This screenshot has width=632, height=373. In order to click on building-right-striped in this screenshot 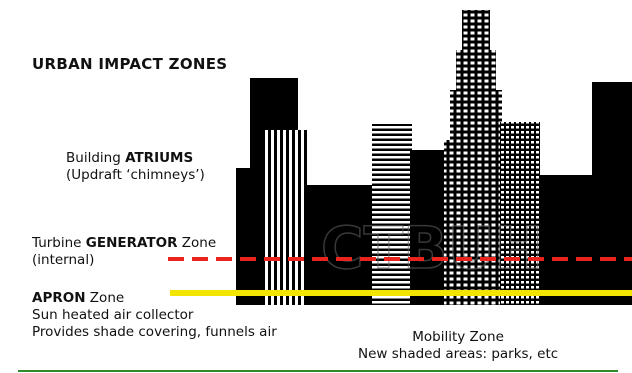, I will do `click(520, 213)`.